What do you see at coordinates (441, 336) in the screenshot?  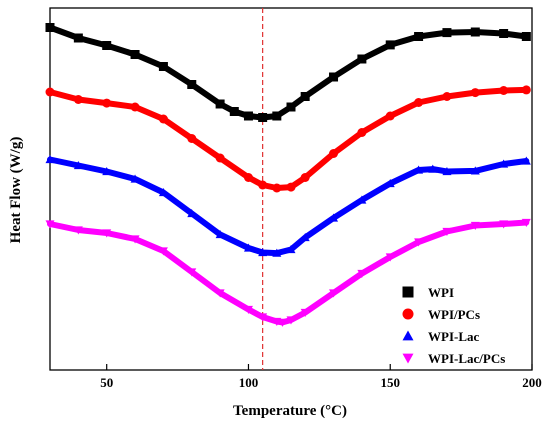 I see `legend-item: WPI-Lac` at bounding box center [441, 336].